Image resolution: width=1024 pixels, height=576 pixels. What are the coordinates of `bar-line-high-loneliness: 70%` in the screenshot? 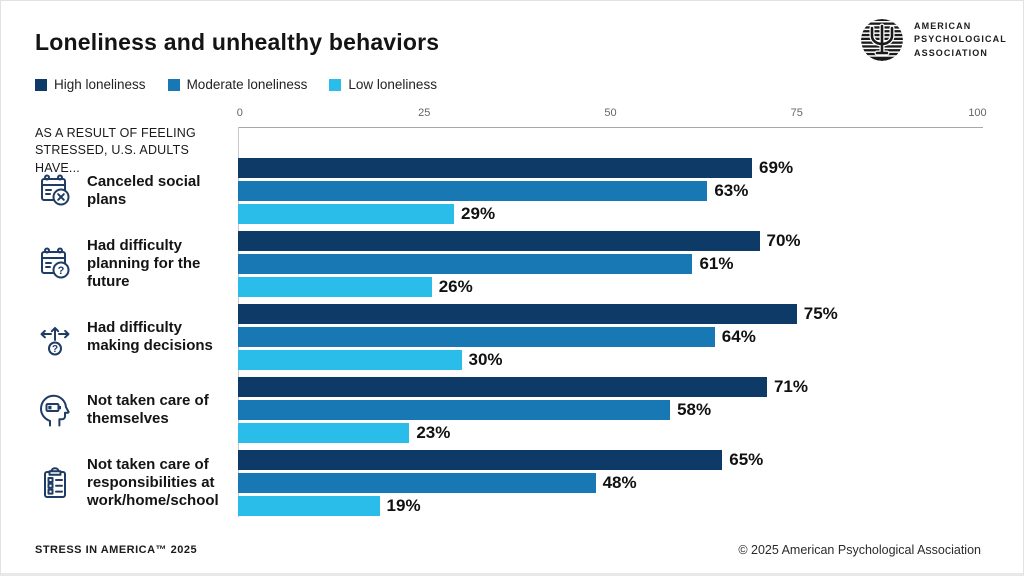 It's located at (610, 241).